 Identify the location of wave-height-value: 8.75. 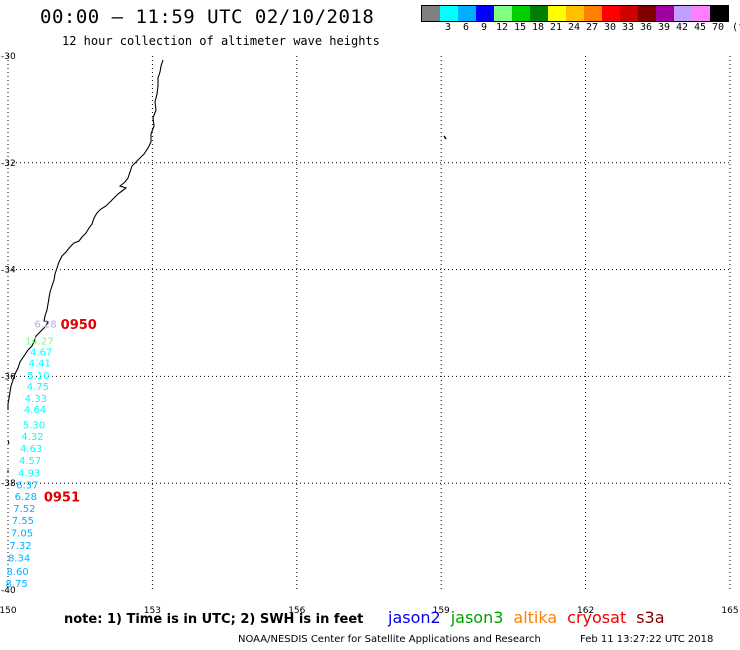
(17, 584).